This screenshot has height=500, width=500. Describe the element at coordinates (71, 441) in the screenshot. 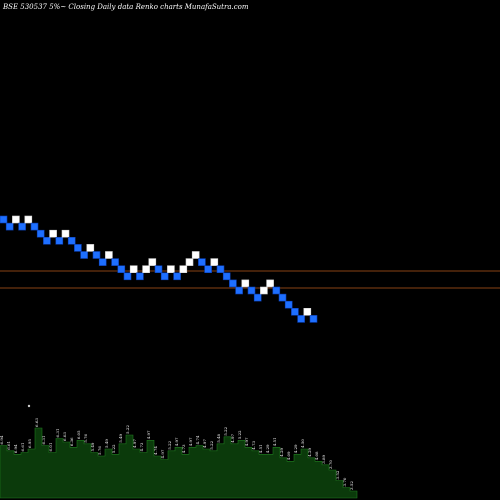

I see `brick-value-label: 6.36` at that location.